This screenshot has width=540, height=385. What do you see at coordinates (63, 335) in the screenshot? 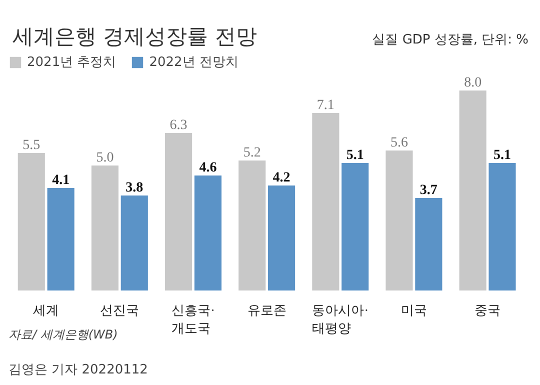
I see `text: 자료/ 세계은행(WB)` at bounding box center [63, 335].